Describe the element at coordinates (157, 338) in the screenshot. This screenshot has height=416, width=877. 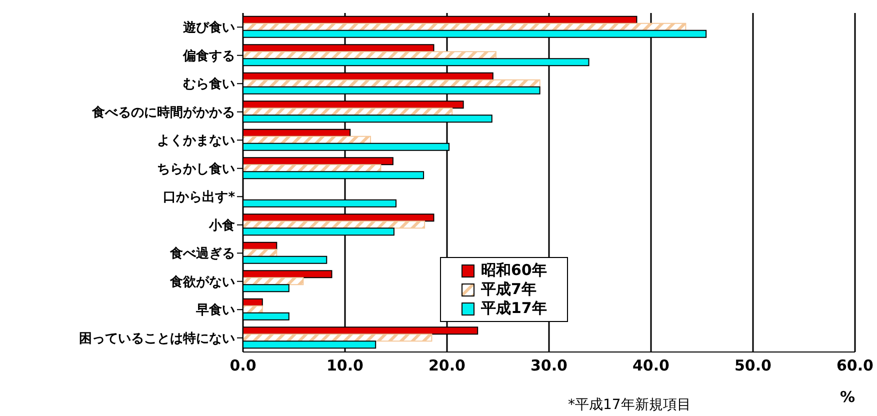
I see `y-tick-label: 困っていることは特にない` at that location.